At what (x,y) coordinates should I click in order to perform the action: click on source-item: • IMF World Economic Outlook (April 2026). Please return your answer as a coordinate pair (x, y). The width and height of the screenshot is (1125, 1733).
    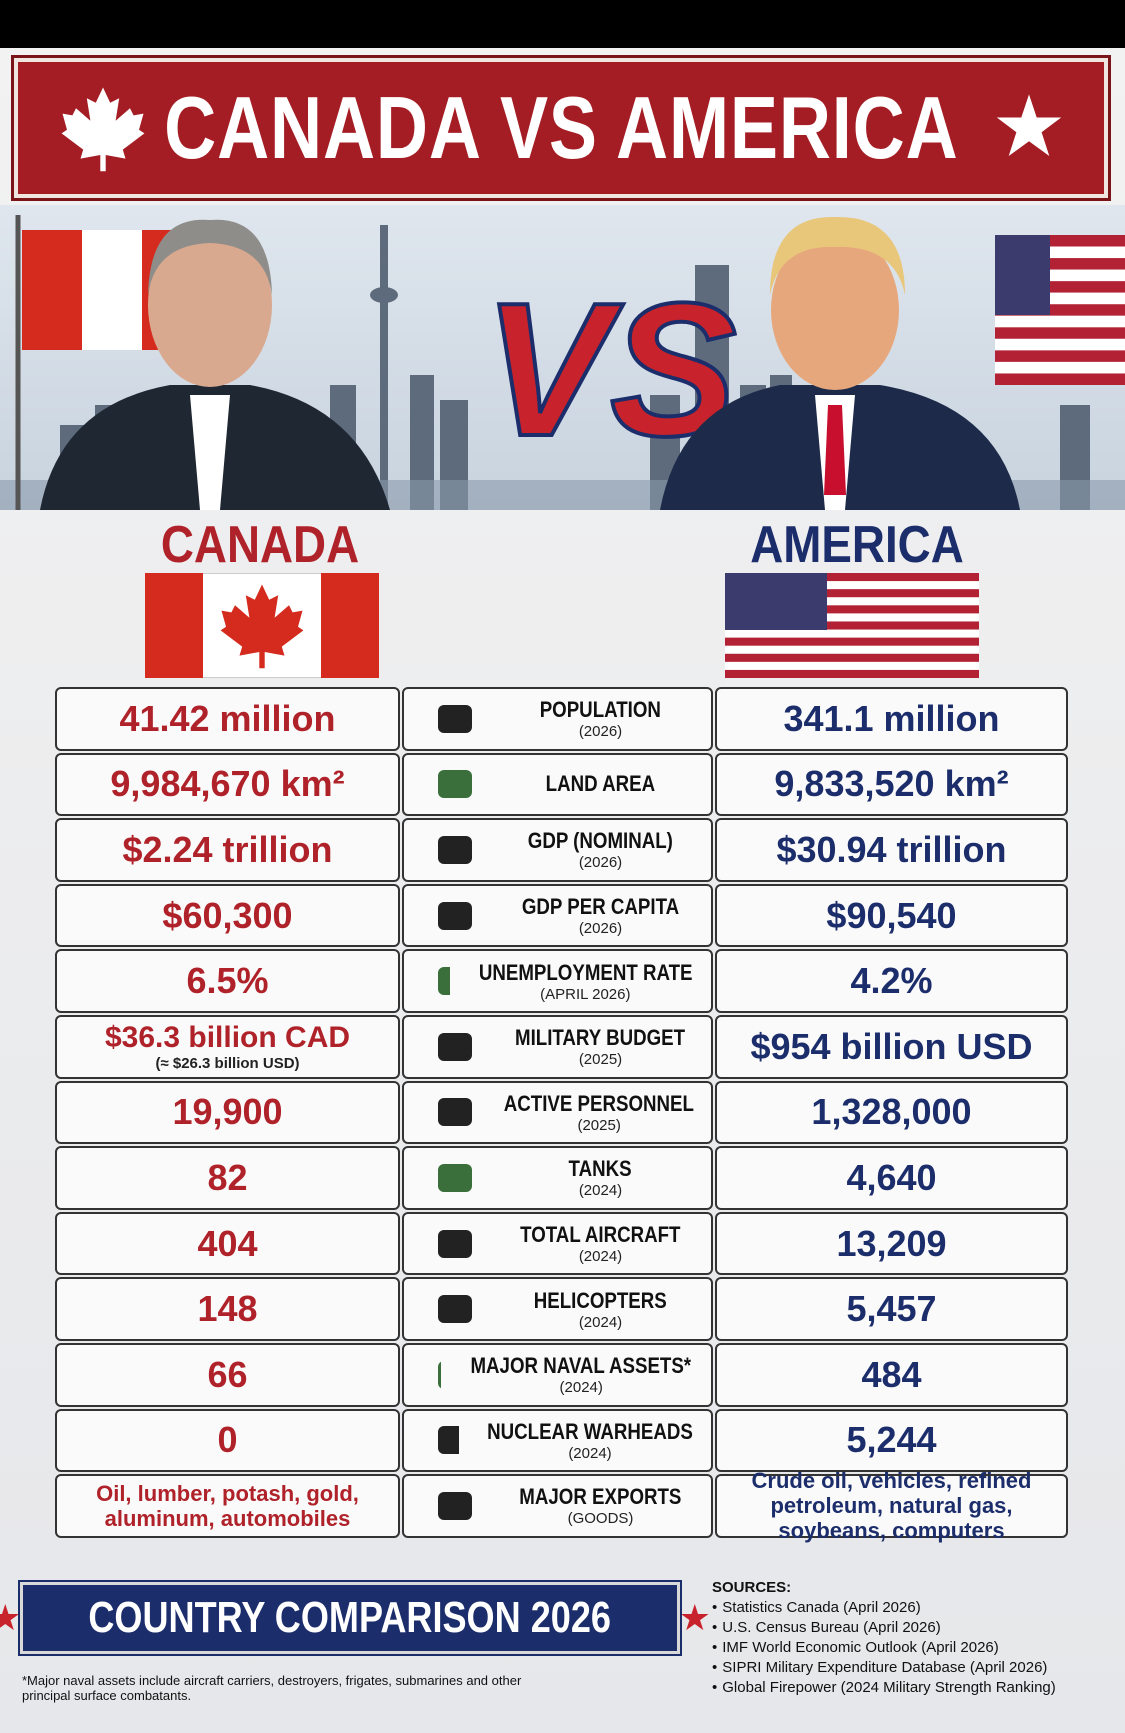
    Looking at the image, I should click on (917, 1648).